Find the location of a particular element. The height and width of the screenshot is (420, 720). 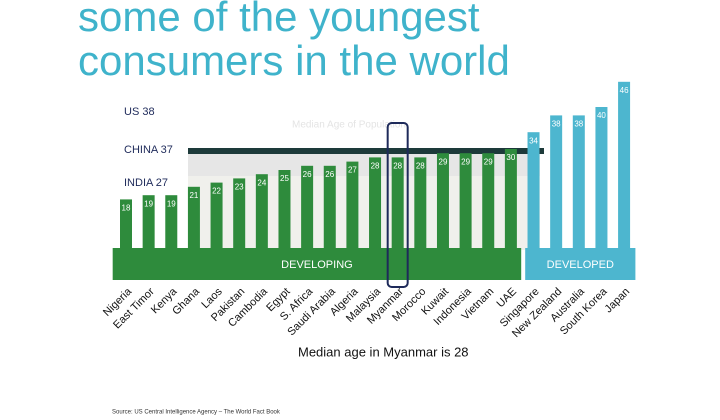

value-label: 27 is located at coordinates (352, 170).